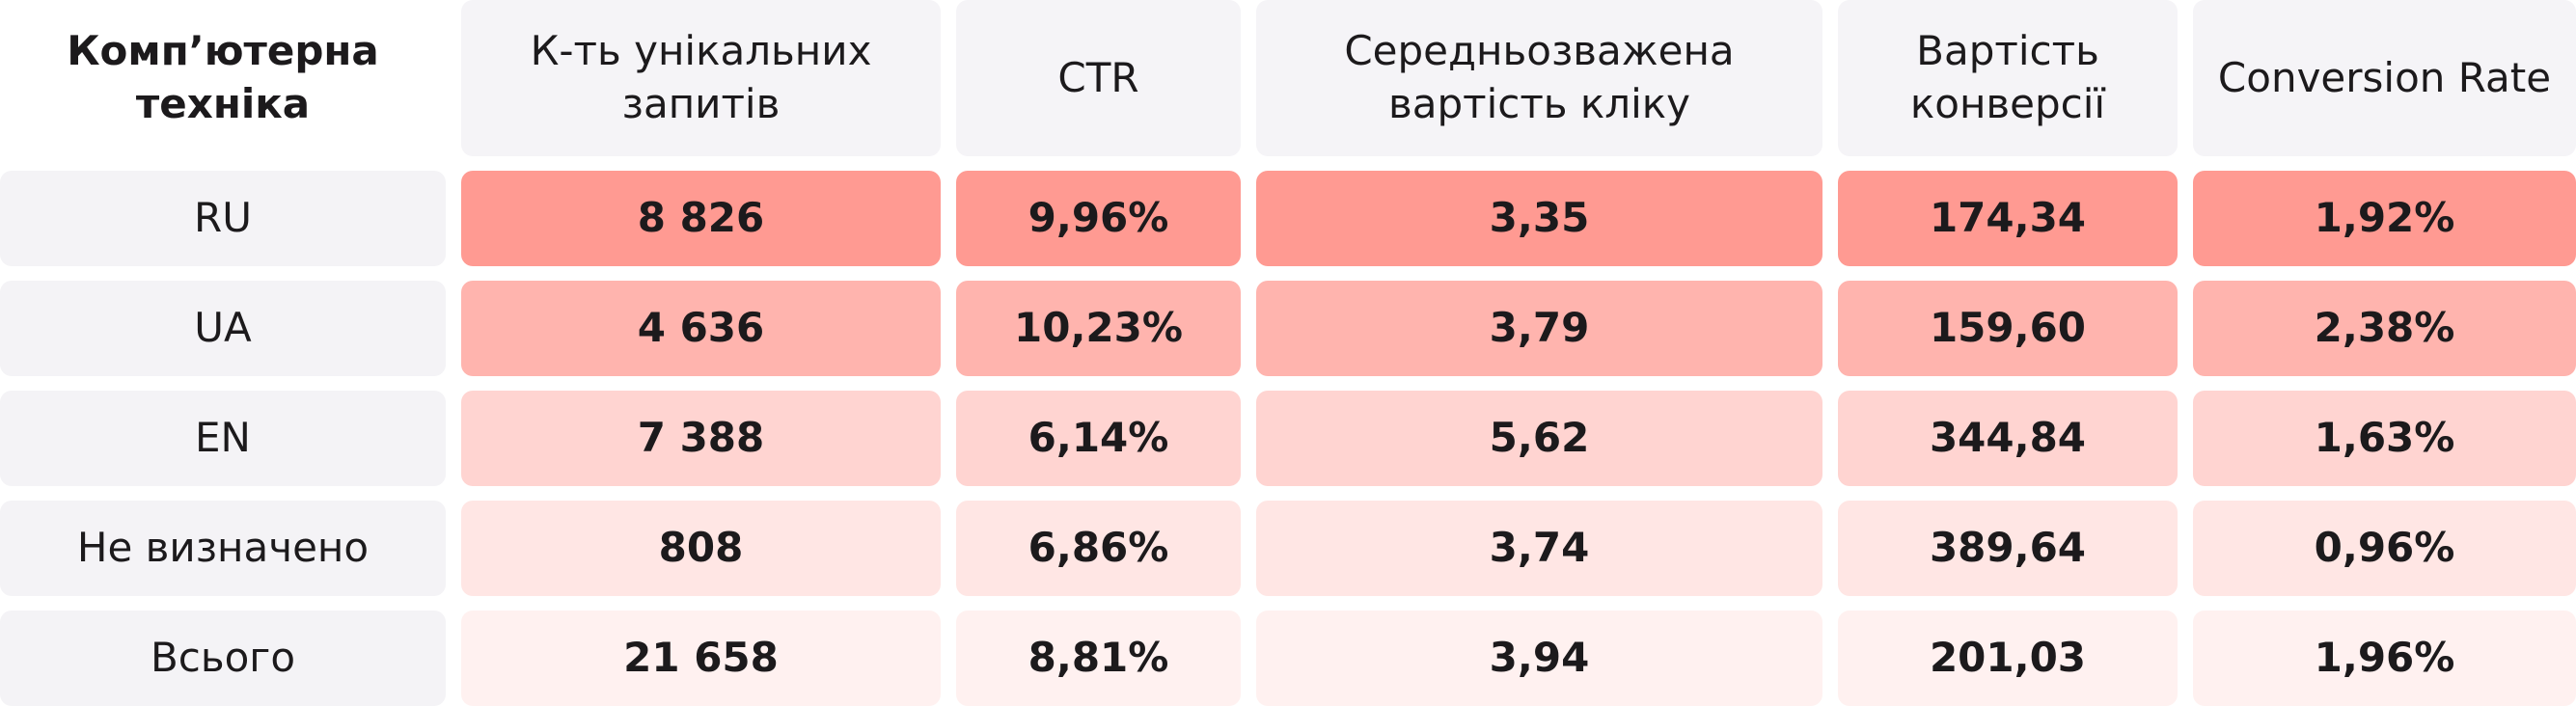 Image resolution: width=2576 pixels, height=706 pixels. What do you see at coordinates (1098, 78) in the screenshot?
I see `header-cell: CTR` at bounding box center [1098, 78].